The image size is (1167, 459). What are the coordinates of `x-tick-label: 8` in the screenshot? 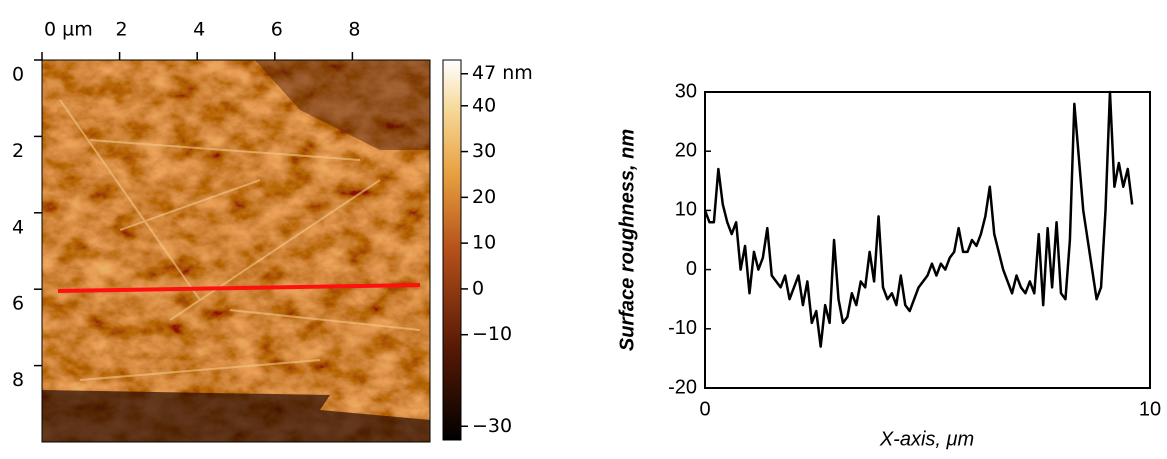 It's located at (354, 30).